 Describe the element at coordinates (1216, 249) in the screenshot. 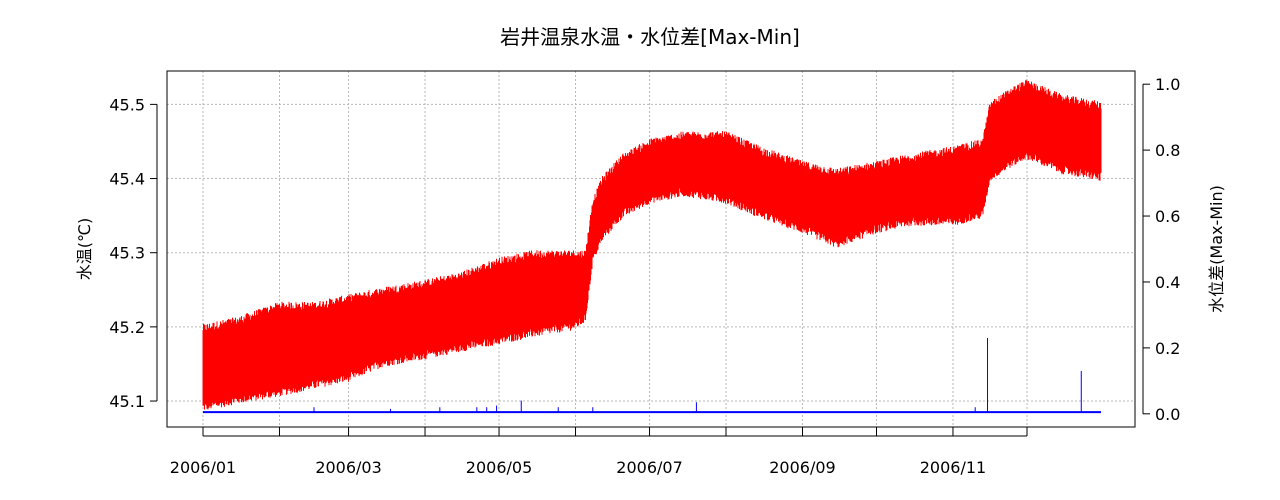

I see `y-axis-title-right: 水位差(Max-Min)` at that location.